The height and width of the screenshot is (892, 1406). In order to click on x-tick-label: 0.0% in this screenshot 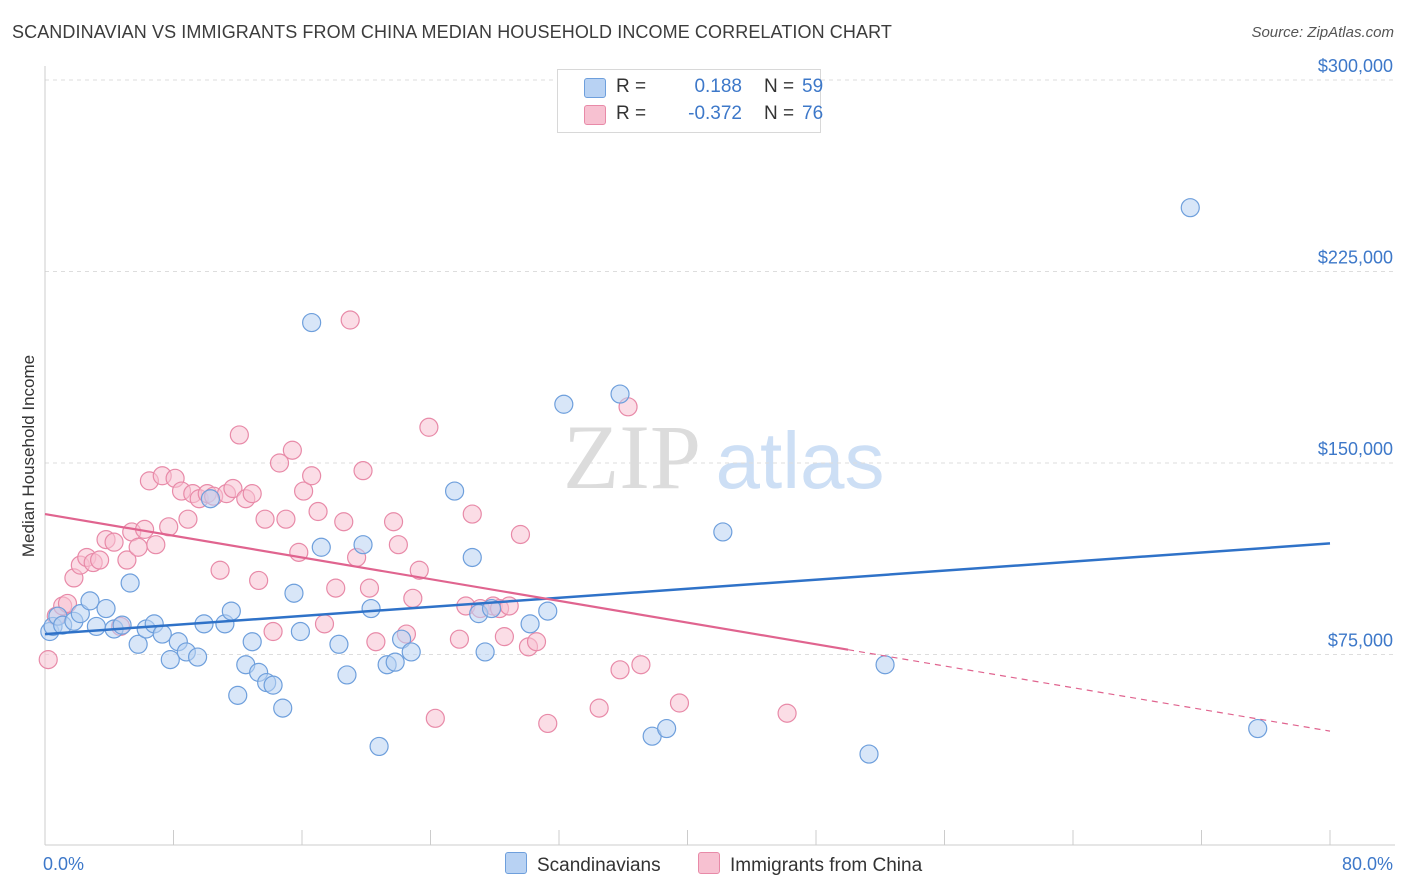, I will do `click(63, 864)`.